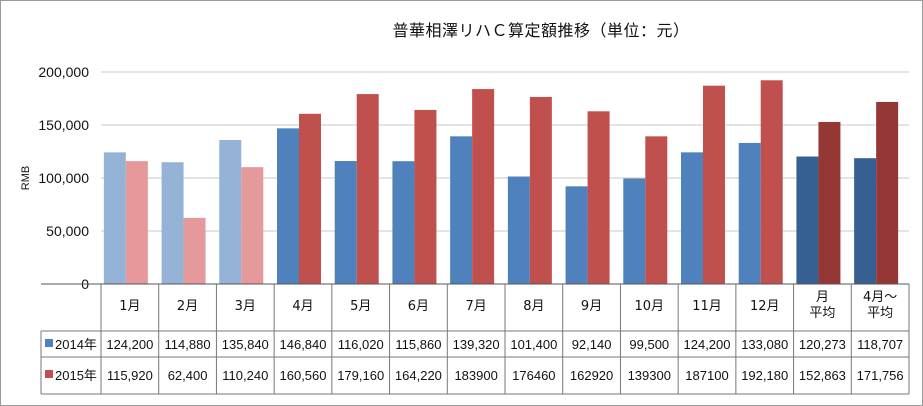 The width and height of the screenshot is (923, 406). Describe the element at coordinates (476, 306) in the screenshot. I see `x-tick-label: 7月` at that location.